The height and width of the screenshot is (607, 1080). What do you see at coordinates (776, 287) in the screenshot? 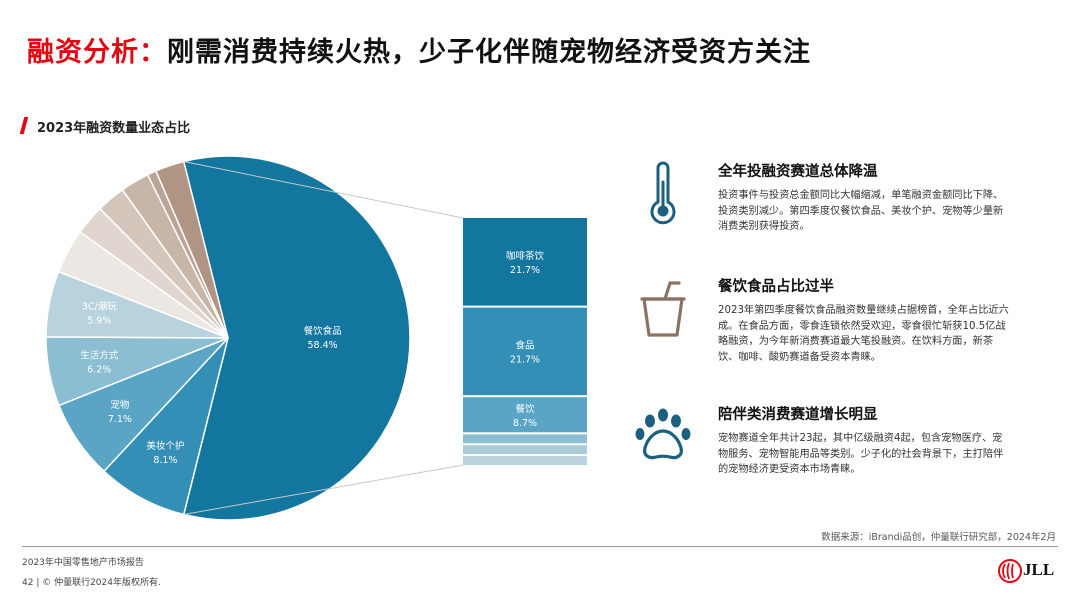
I see `insight-title-2: 餐饮食品占比过半` at bounding box center [776, 287].